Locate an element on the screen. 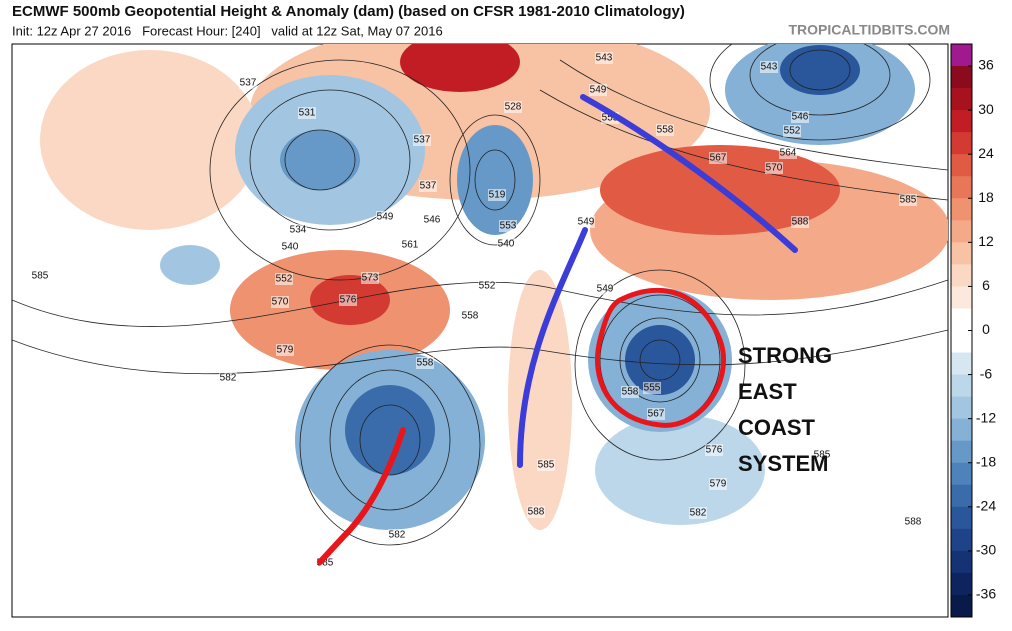 This screenshot has width=1012, height=631. annotation-line: SYSTEM is located at coordinates (783, 463).